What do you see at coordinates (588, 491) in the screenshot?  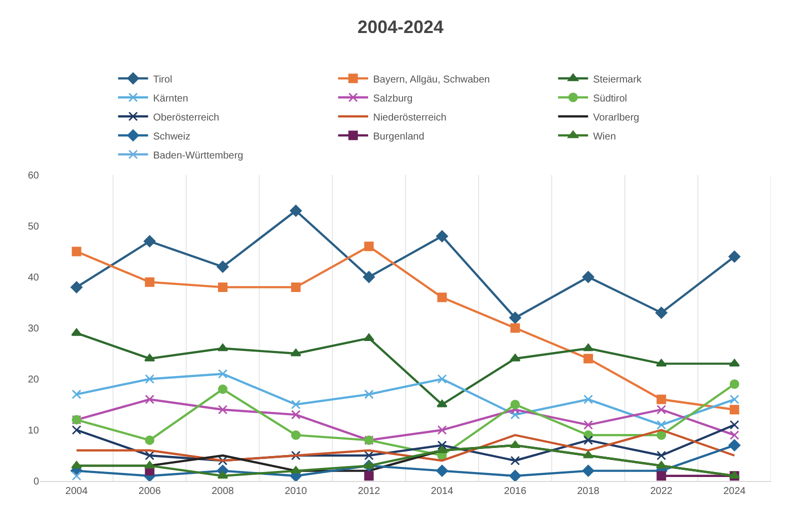 I see `x-tick-label: 2018` at bounding box center [588, 491].